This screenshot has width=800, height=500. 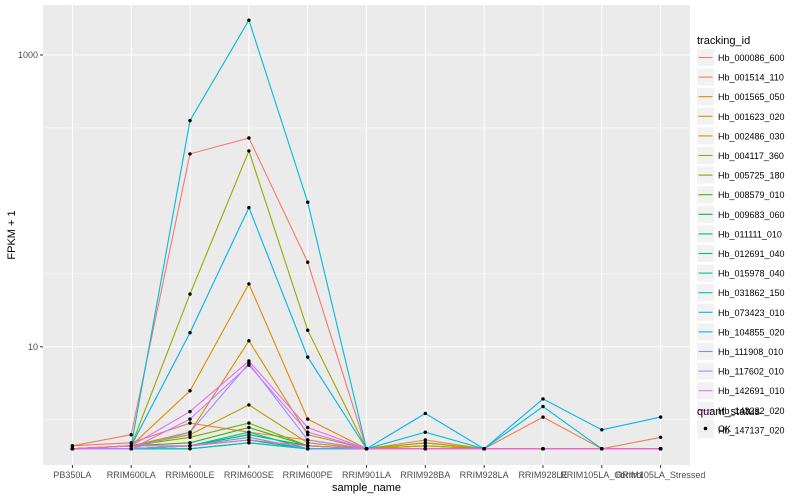 What do you see at coordinates (723, 41) in the screenshot?
I see `legend-title: tracking_id` at bounding box center [723, 41].